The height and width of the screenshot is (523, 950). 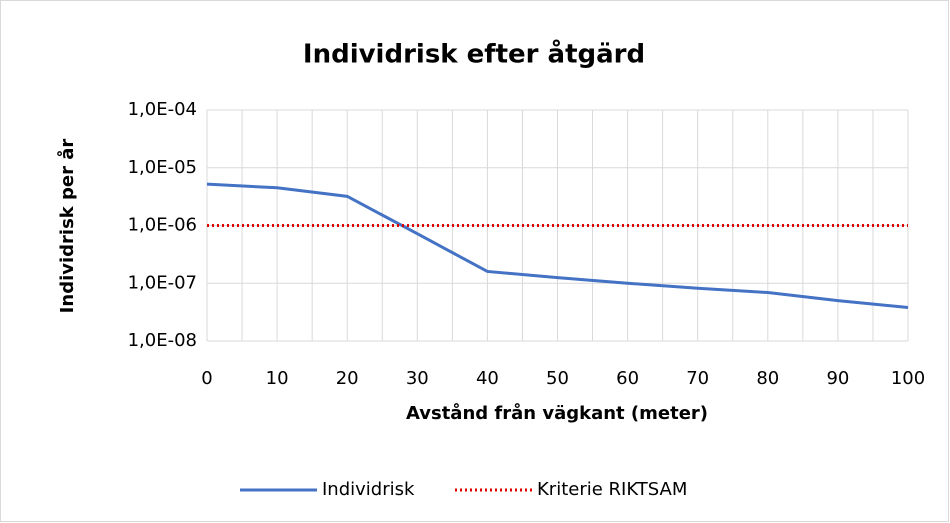 What do you see at coordinates (162, 340) in the screenshot?
I see `y-tick-label: 1,0E-08` at bounding box center [162, 340].